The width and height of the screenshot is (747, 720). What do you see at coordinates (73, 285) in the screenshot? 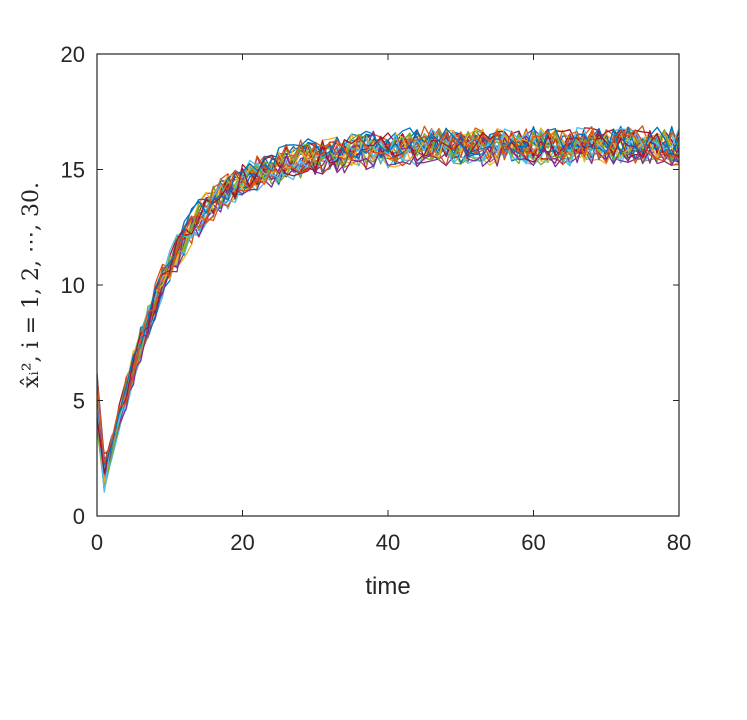
I see `y-tick-label: 10` at bounding box center [73, 285].